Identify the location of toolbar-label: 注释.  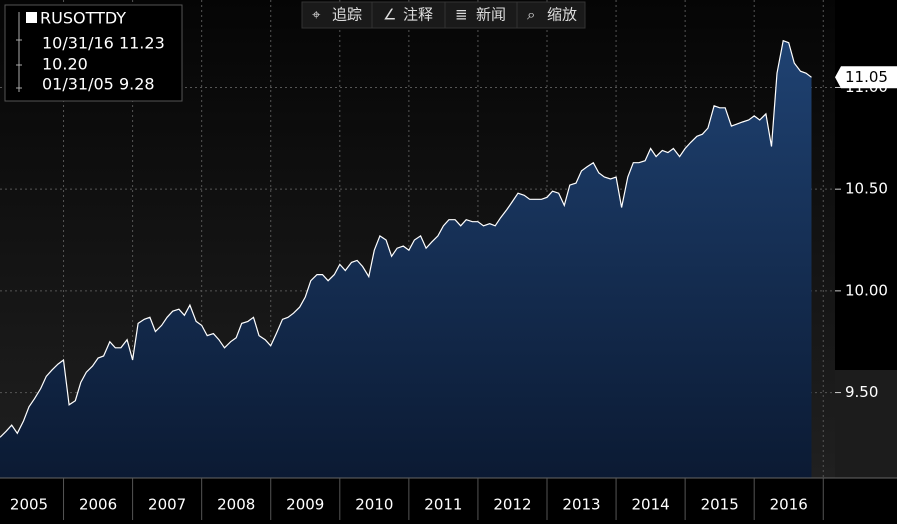
(418, 15).